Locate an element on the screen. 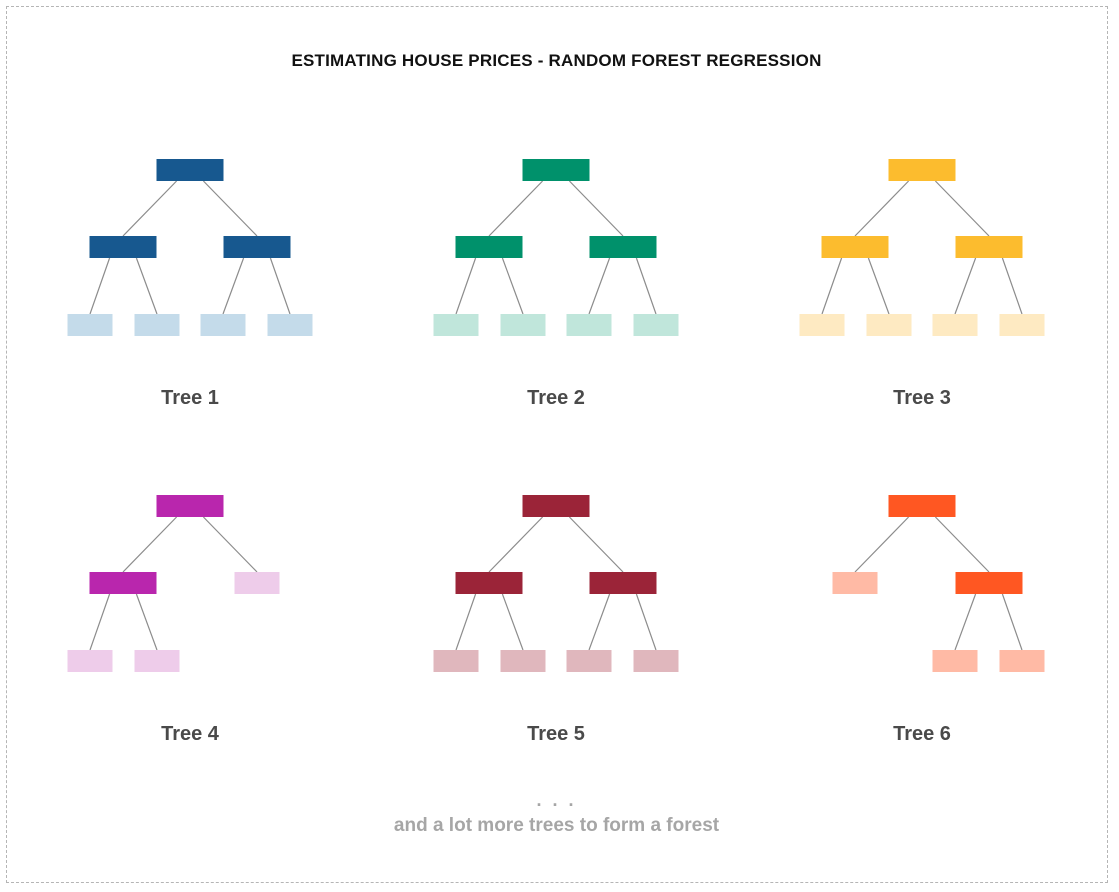  tree-label: Tree 3 is located at coordinates (922, 398).